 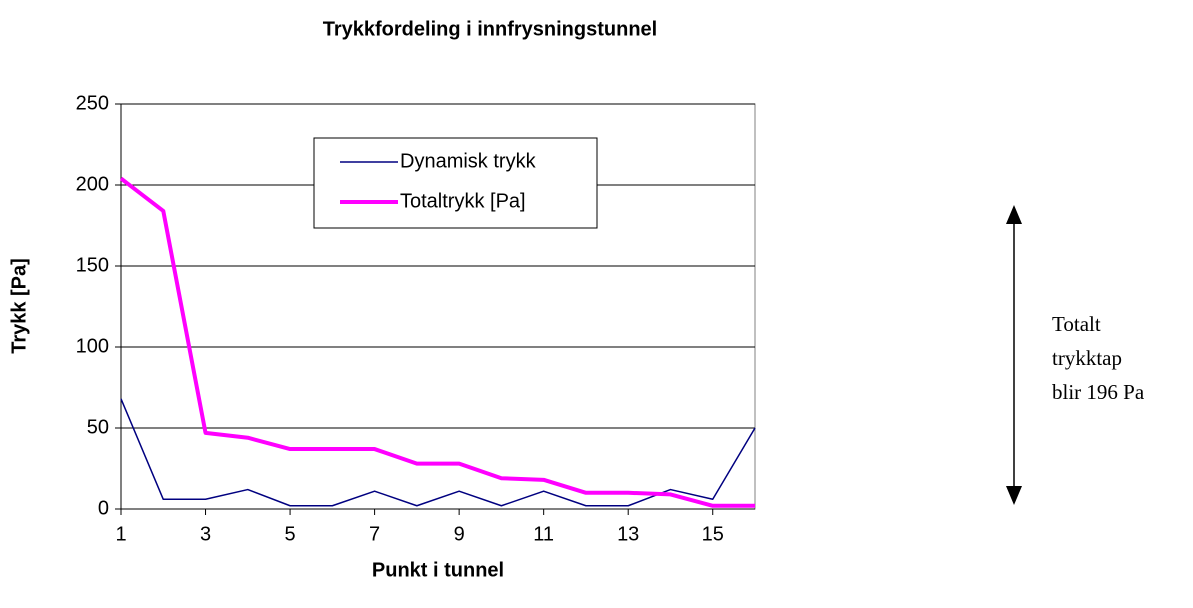 What do you see at coordinates (1014, 355) in the screenshot?
I see `range-arrow` at bounding box center [1014, 355].